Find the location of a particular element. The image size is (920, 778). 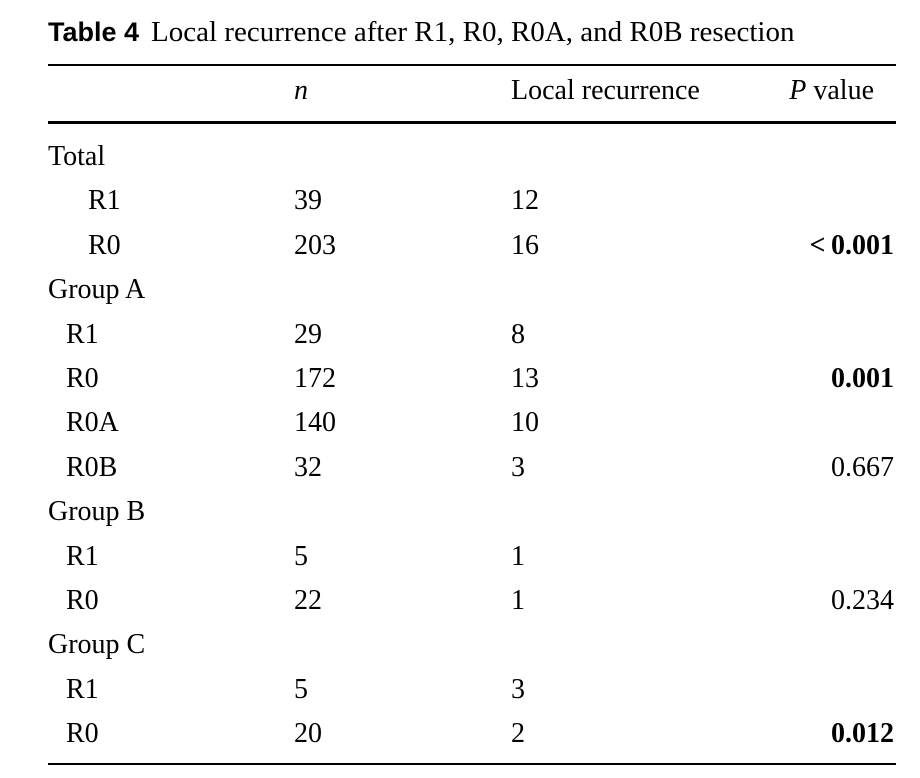

header-n: n is located at coordinates (301, 90).